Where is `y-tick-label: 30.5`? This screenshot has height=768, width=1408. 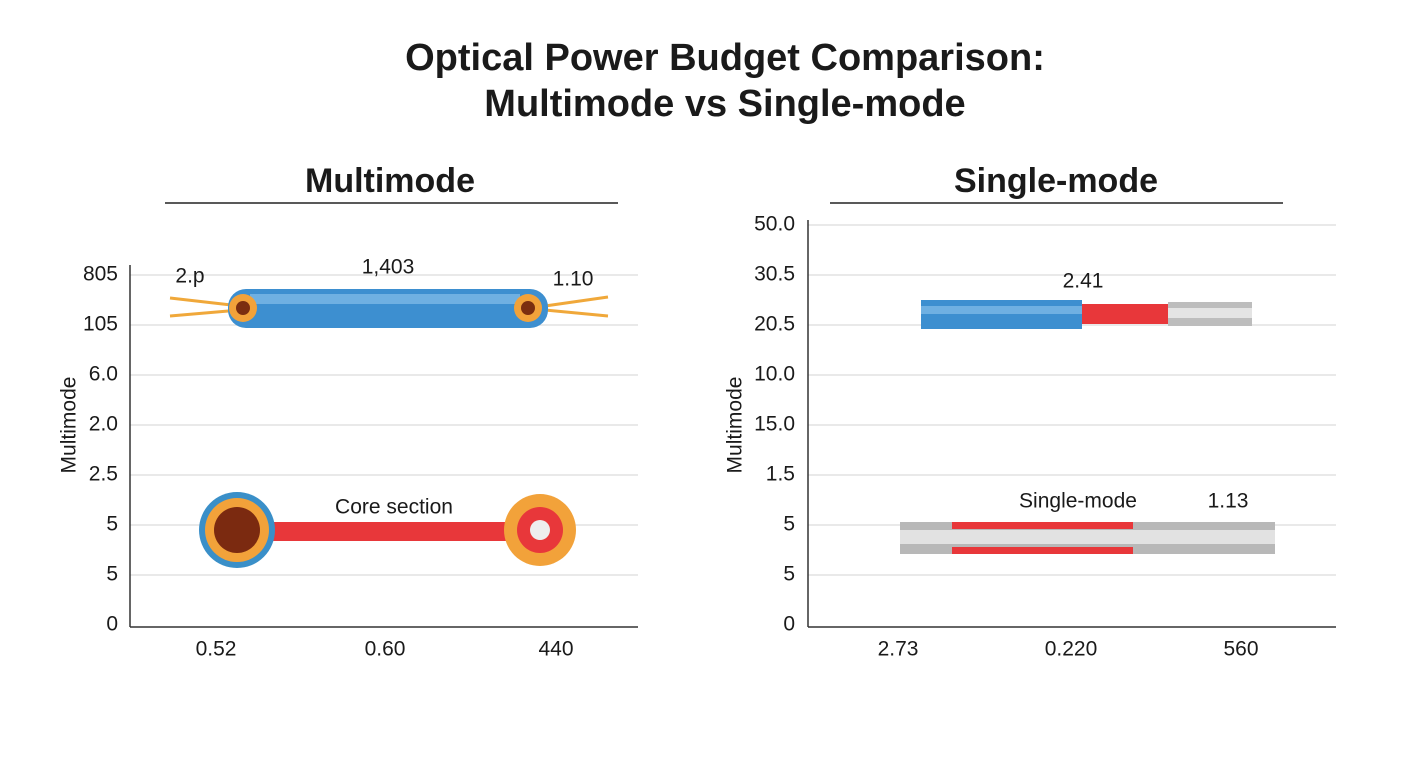
y-tick-label: 30.5 is located at coordinates (774, 274).